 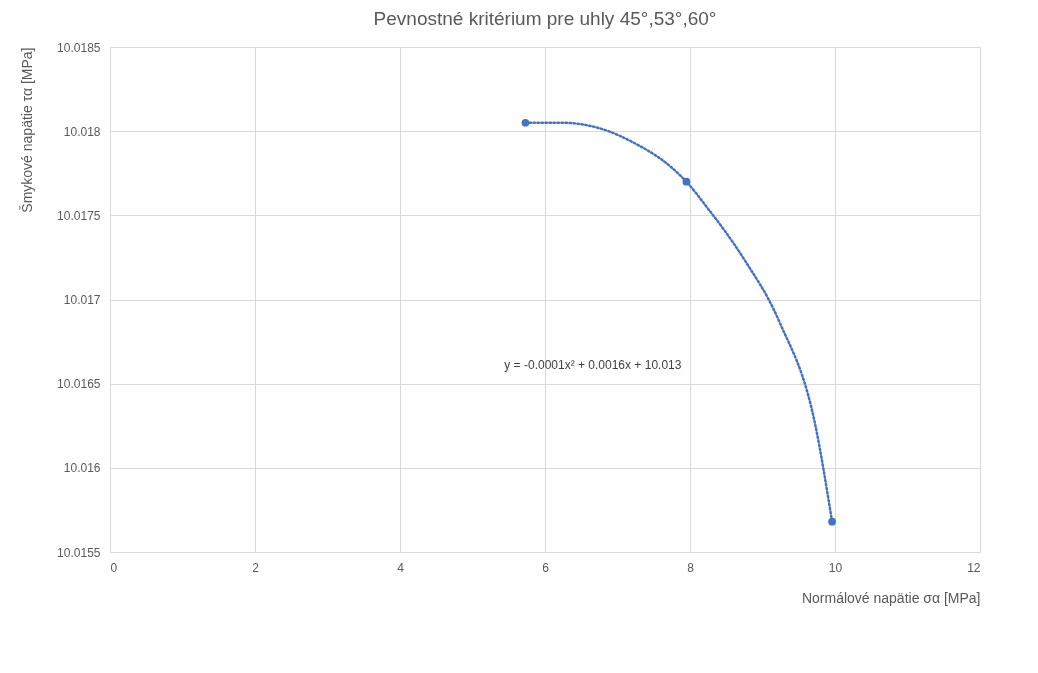 What do you see at coordinates (691, 567) in the screenshot?
I see `x-tick-label: 8` at bounding box center [691, 567].